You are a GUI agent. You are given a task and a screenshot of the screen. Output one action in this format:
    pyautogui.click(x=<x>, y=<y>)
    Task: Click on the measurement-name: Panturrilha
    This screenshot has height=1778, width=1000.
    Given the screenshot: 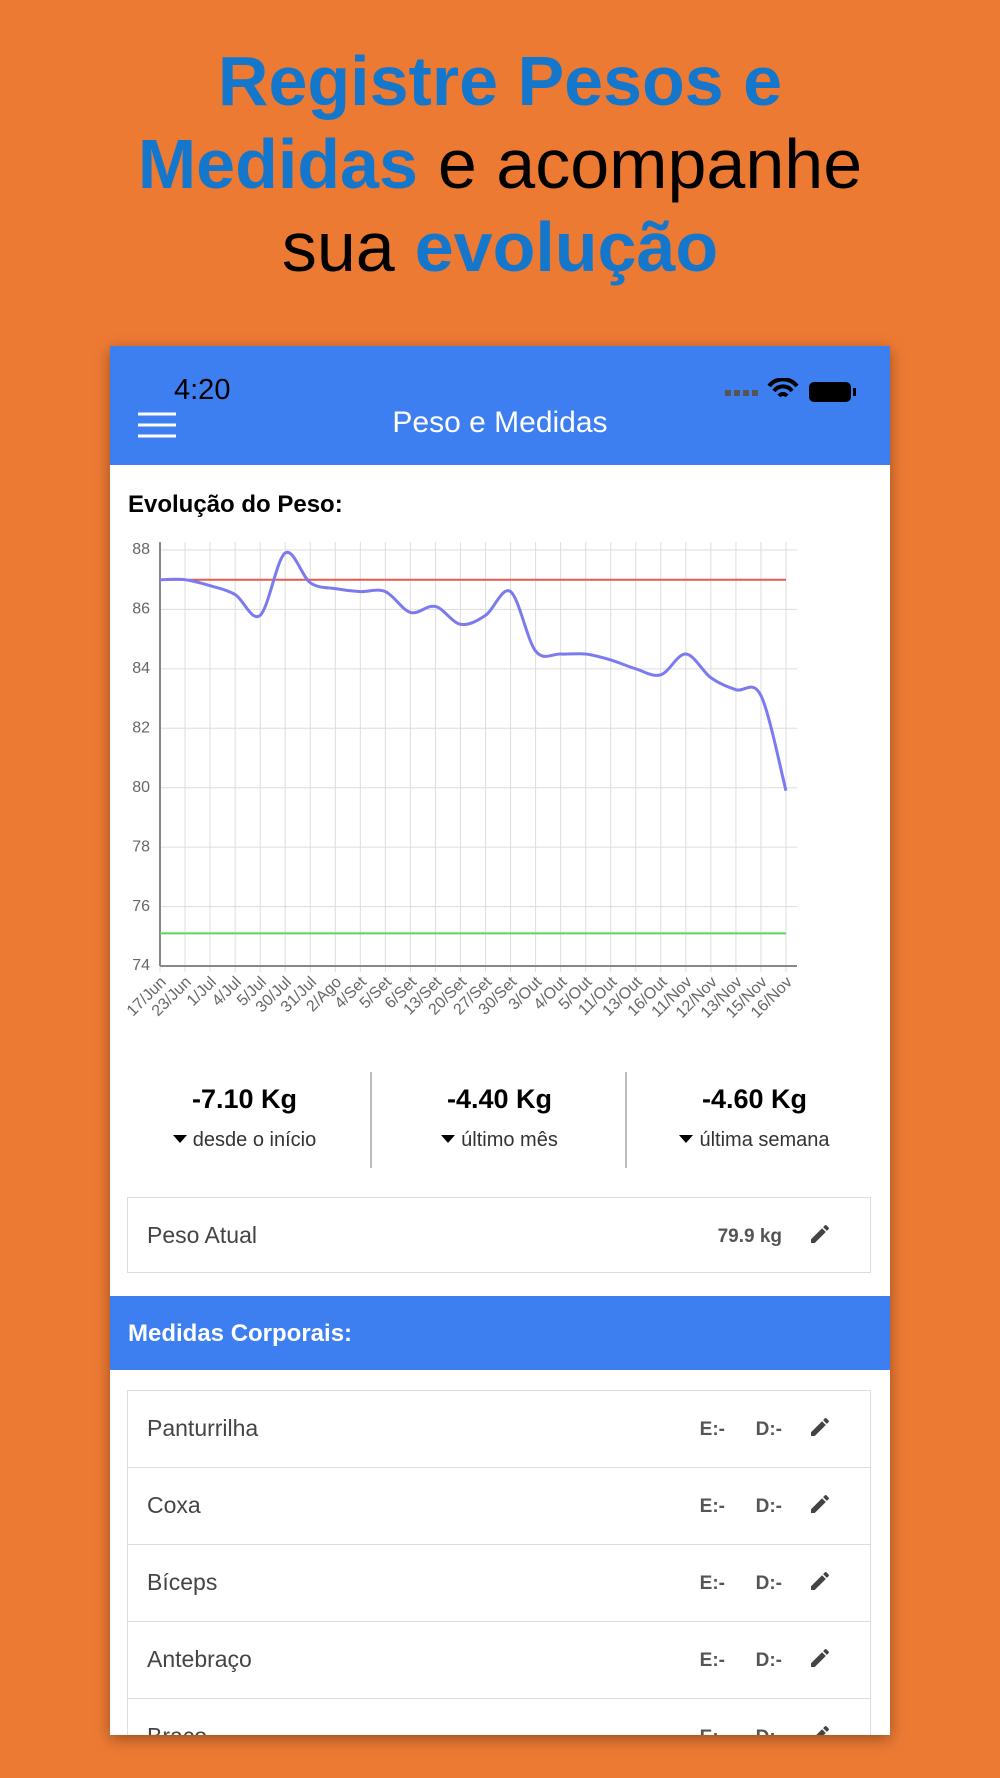 What is the action you would take?
    pyautogui.click(x=203, y=1428)
    